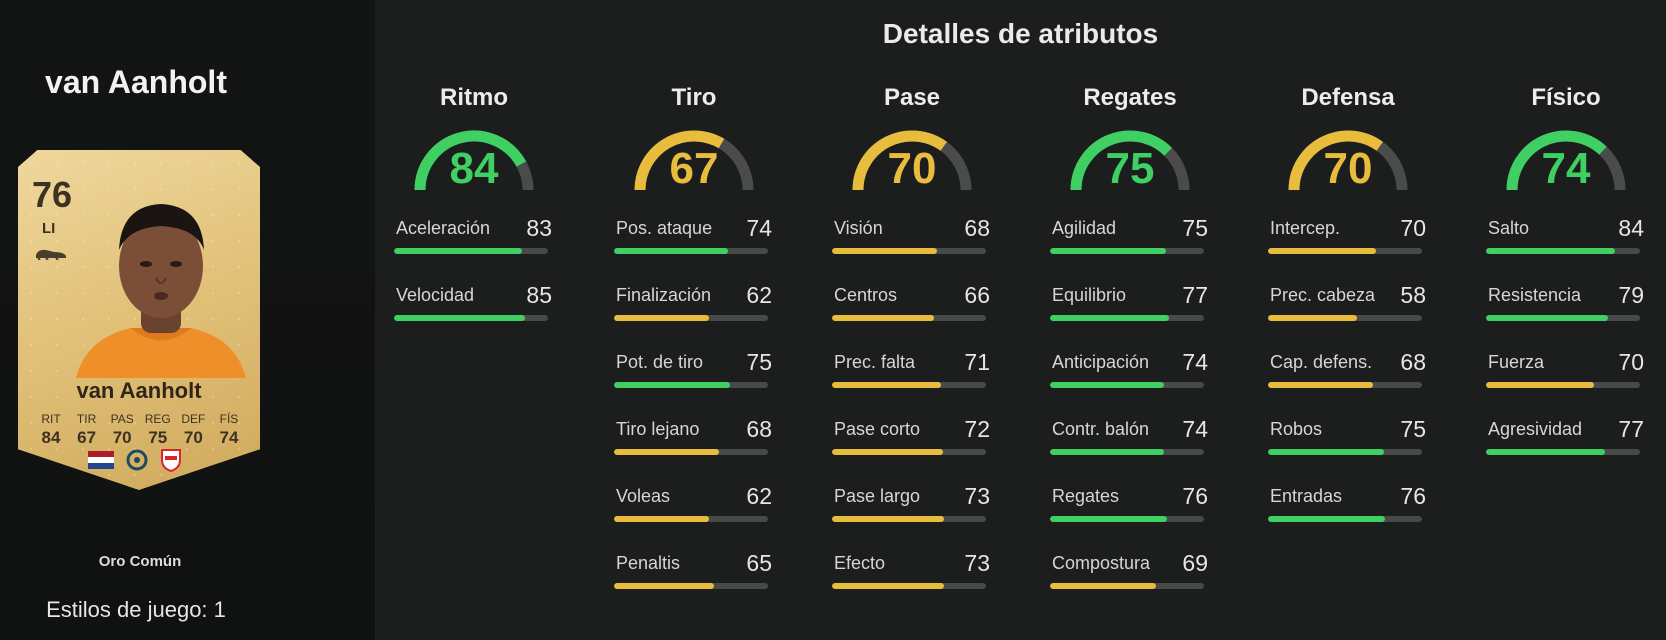 The width and height of the screenshot is (1666, 640). What do you see at coordinates (137, 460) in the screenshot?
I see `league-logo-icon` at bounding box center [137, 460].